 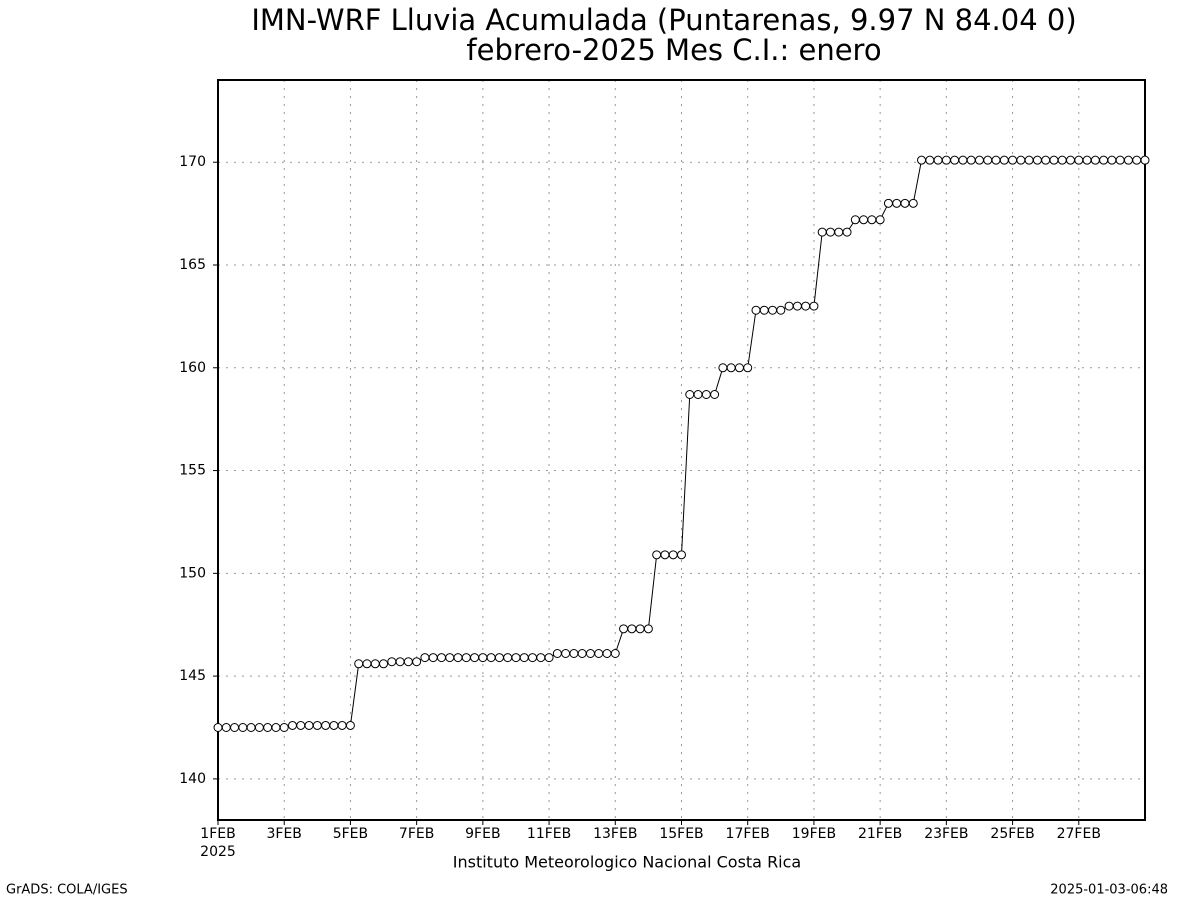 What do you see at coordinates (67, 890) in the screenshot?
I see `footer-left: GrADS: COLA/IGES` at bounding box center [67, 890].